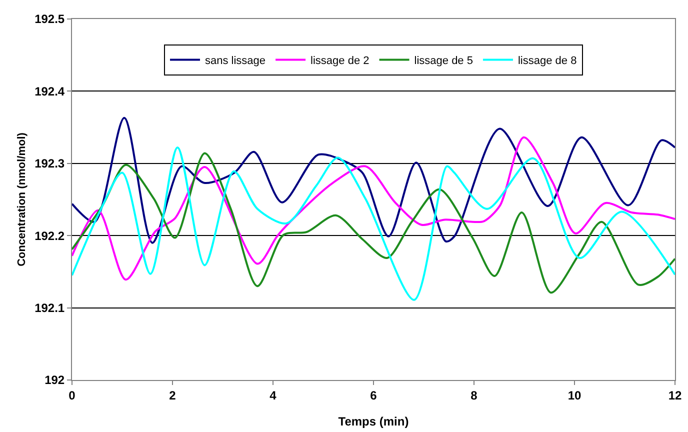  What do you see at coordinates (474, 395) in the screenshot?
I see `x-tick-label: 8` at bounding box center [474, 395].